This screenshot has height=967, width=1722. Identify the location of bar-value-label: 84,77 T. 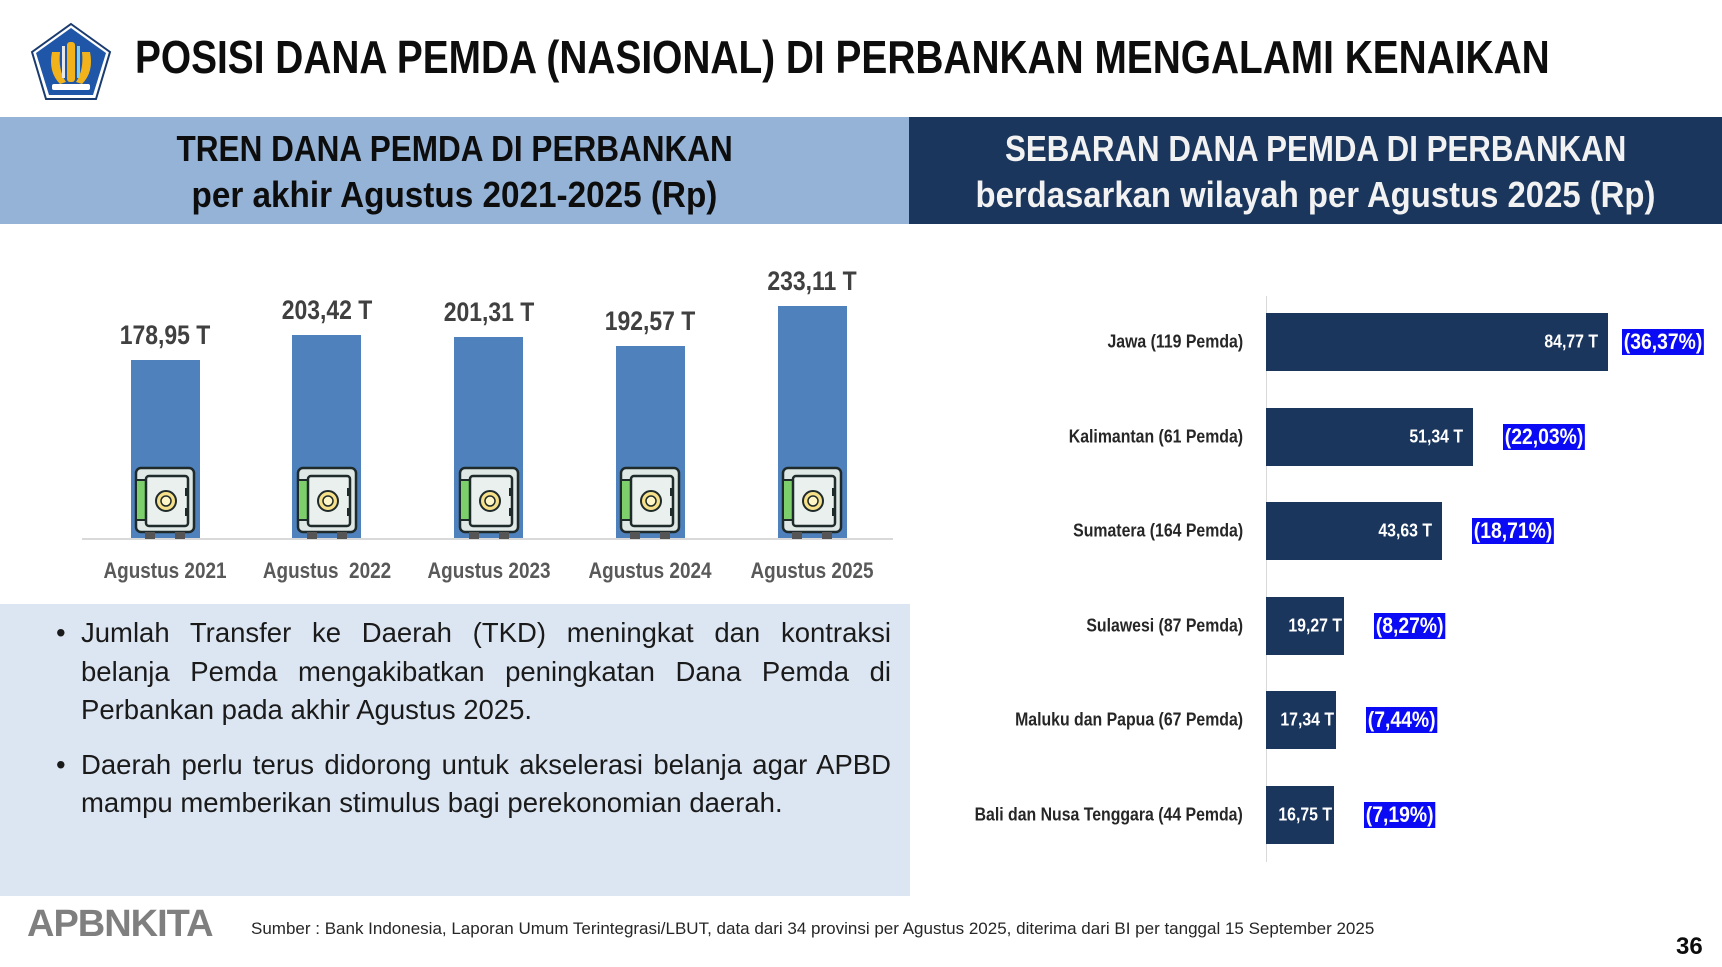
(1571, 341).